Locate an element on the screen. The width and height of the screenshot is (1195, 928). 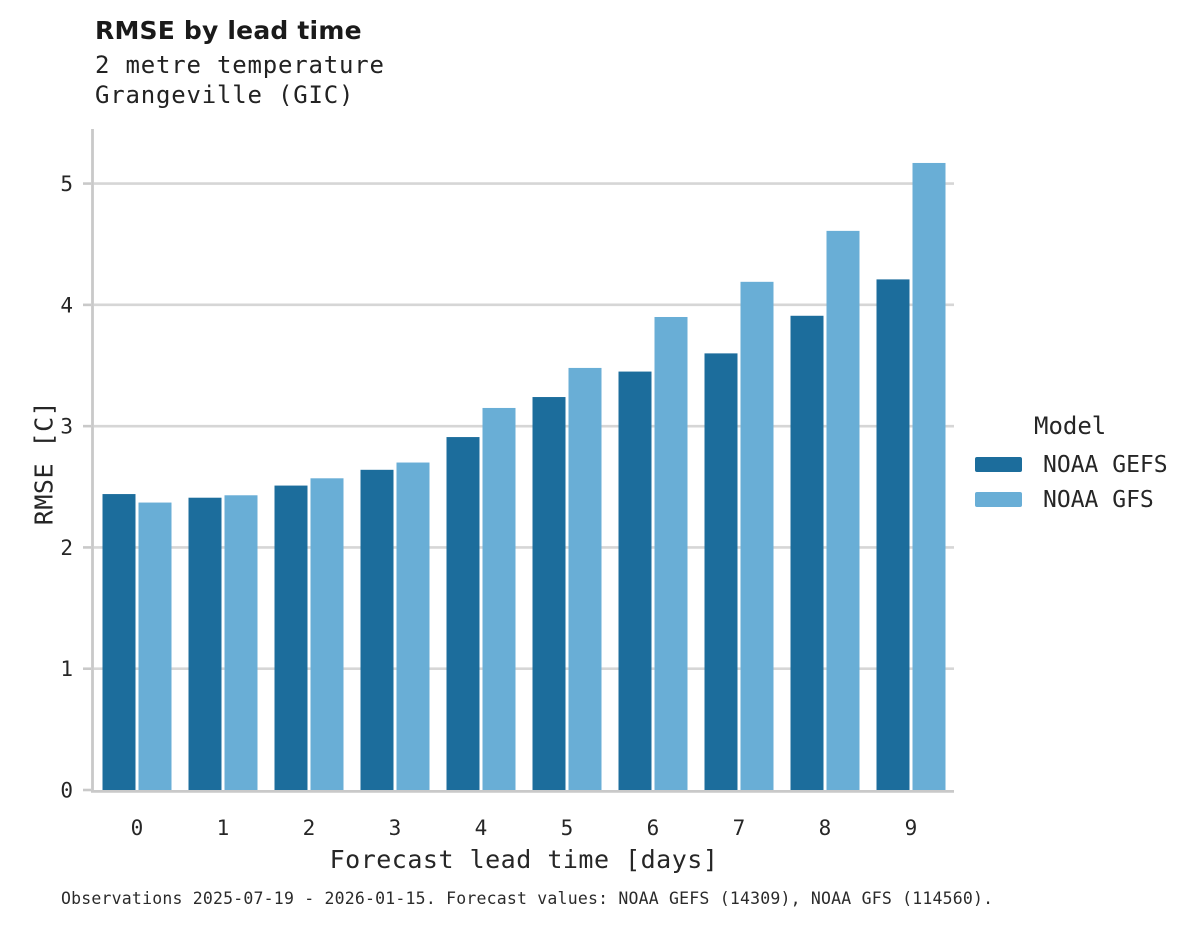
legend-items: NOAA GEFS NOAA GFS is located at coordinates (1082, 482).